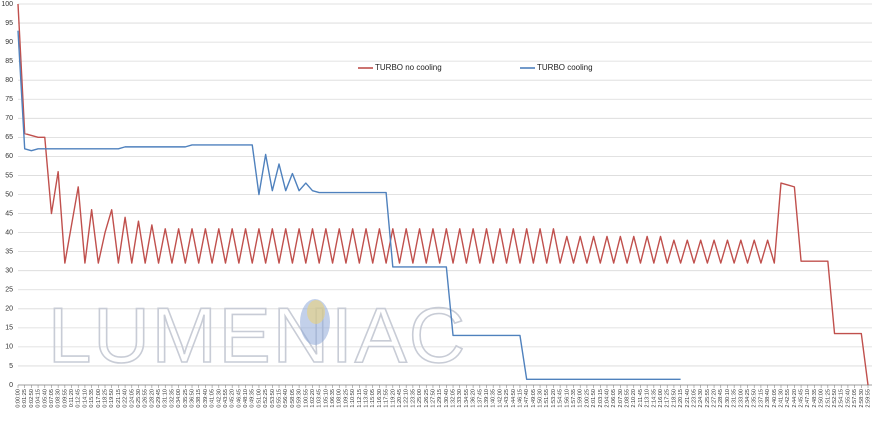 The height and width of the screenshot is (425, 877). Describe the element at coordinates (408, 67) in the screenshot. I see `legend-label: TURBO no cooling` at that location.